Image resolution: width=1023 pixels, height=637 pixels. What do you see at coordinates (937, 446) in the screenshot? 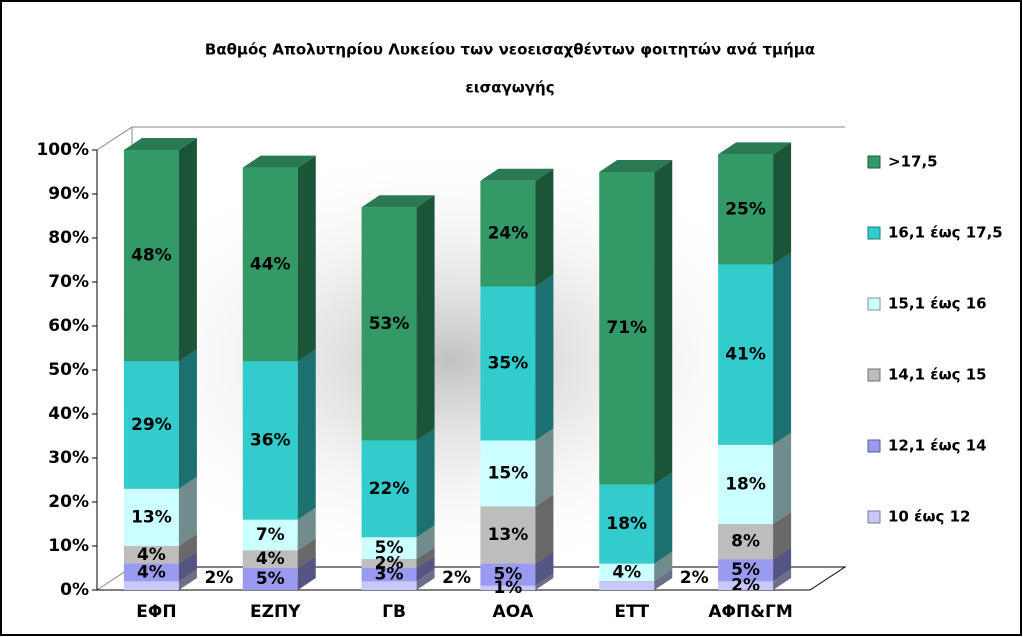
I see `legend-label: 12,1 έως 14` at bounding box center [937, 446].